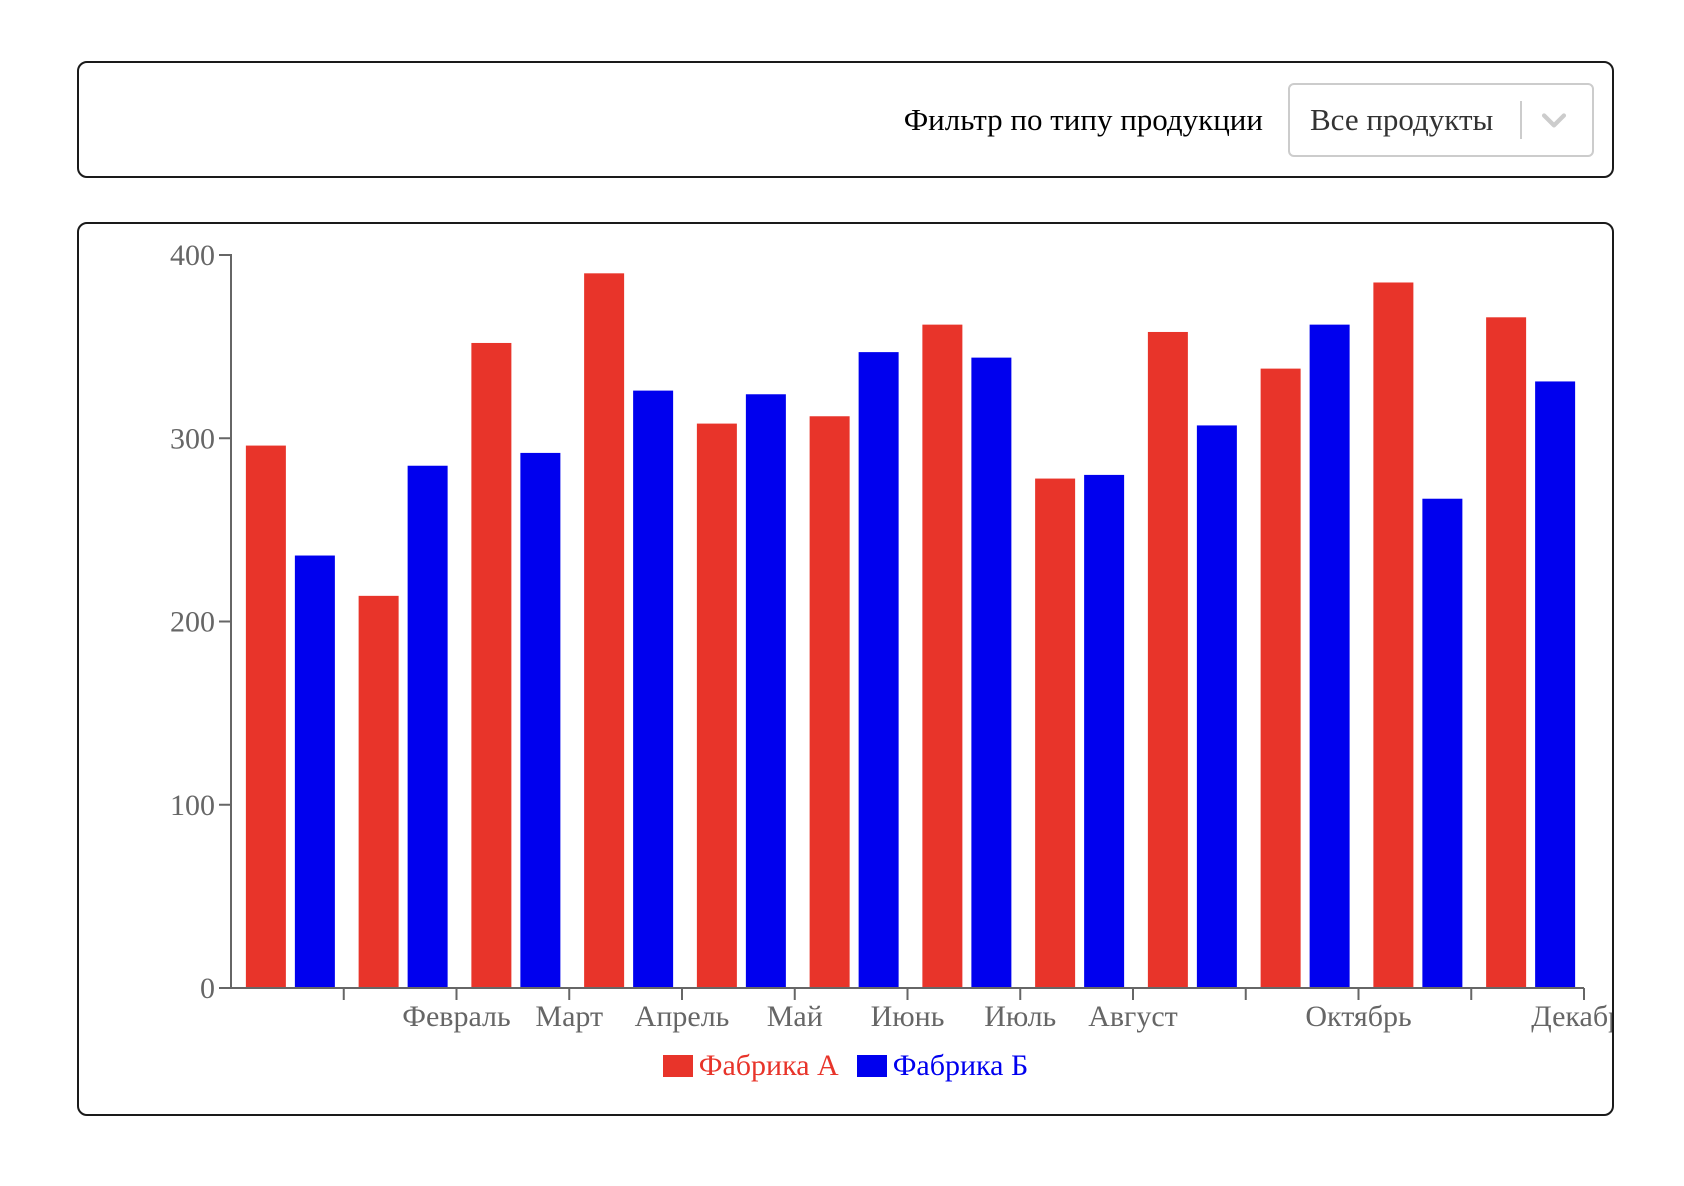  I want to click on filter-label: Фильтр по типу продукции, so click(1083, 119).